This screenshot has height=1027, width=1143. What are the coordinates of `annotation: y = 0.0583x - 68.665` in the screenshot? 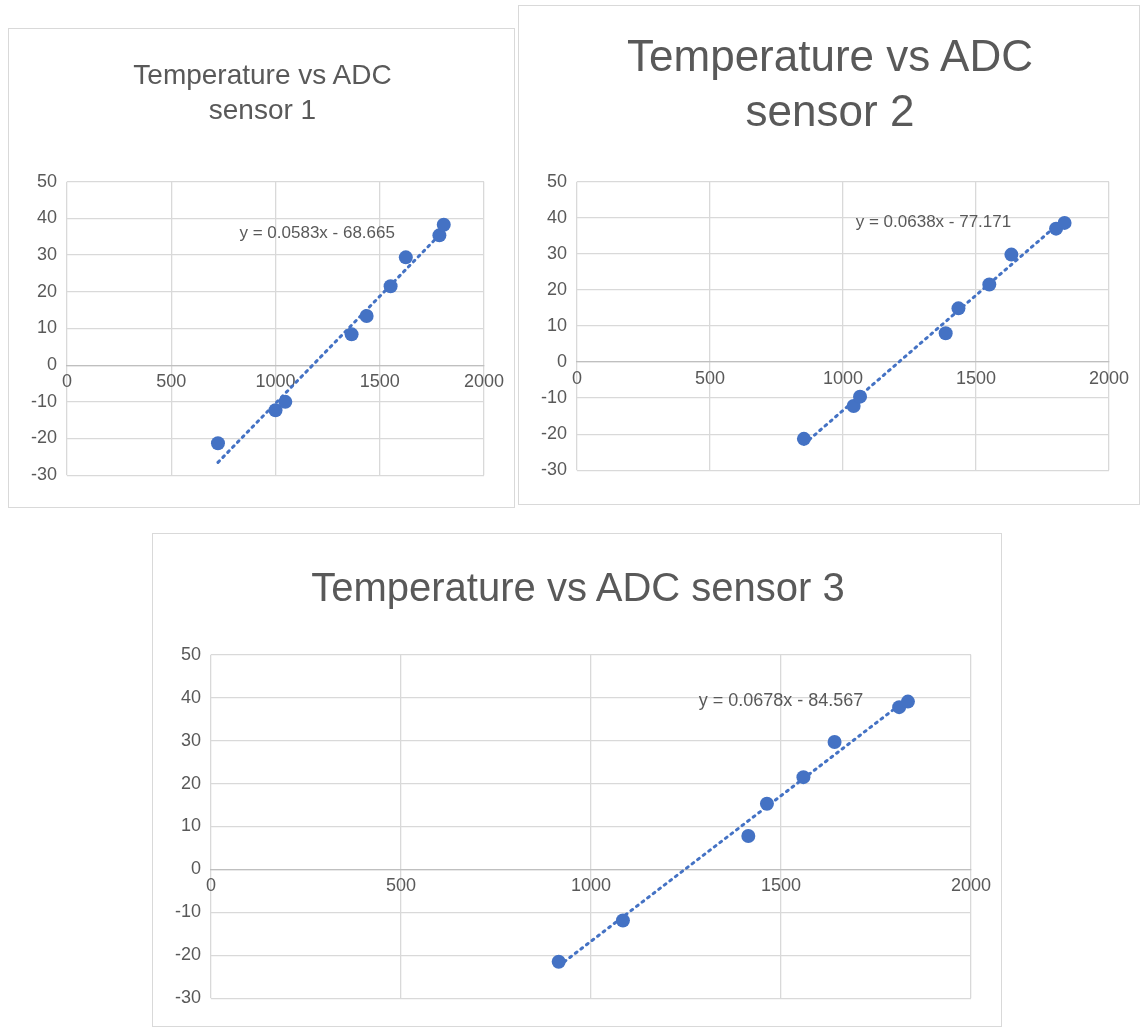 It's located at (317, 232).